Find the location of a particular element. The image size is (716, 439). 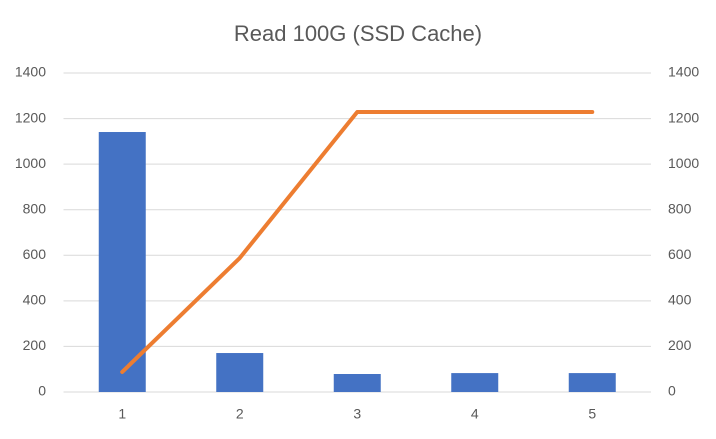

y-tick-label: 200 is located at coordinates (35, 345).